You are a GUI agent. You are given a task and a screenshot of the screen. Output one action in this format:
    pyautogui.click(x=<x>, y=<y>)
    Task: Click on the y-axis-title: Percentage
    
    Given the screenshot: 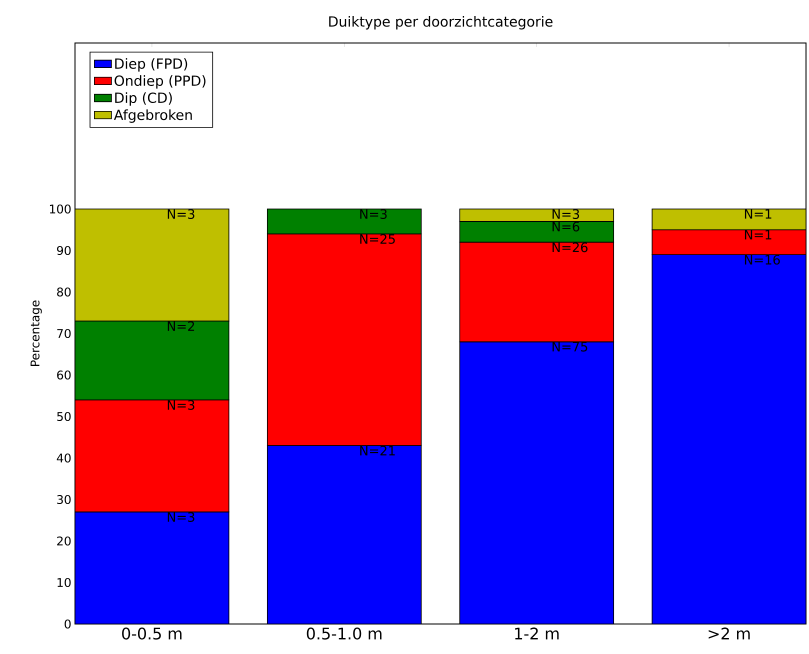 What is the action you would take?
    pyautogui.click(x=36, y=333)
    